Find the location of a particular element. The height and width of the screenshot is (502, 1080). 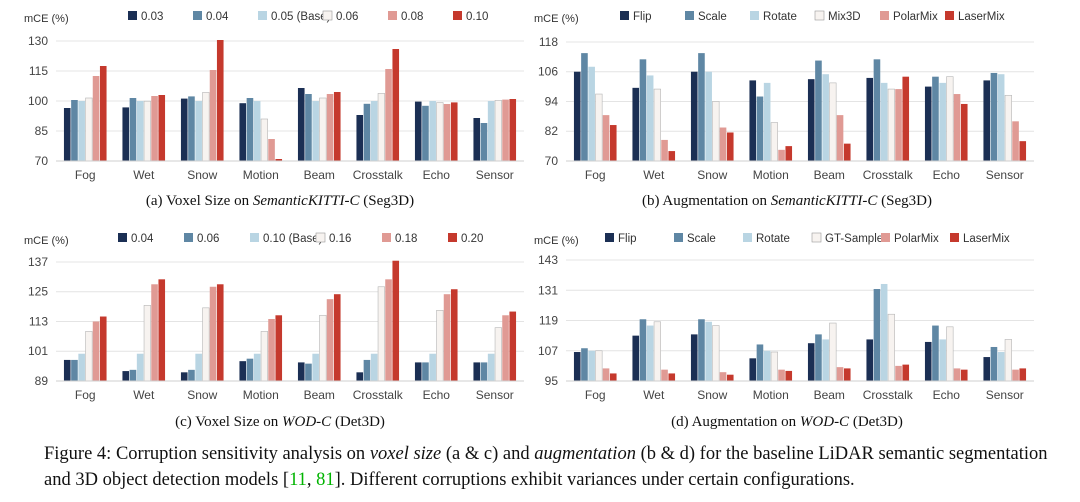

citation-link-11: 11 is located at coordinates (298, 480).